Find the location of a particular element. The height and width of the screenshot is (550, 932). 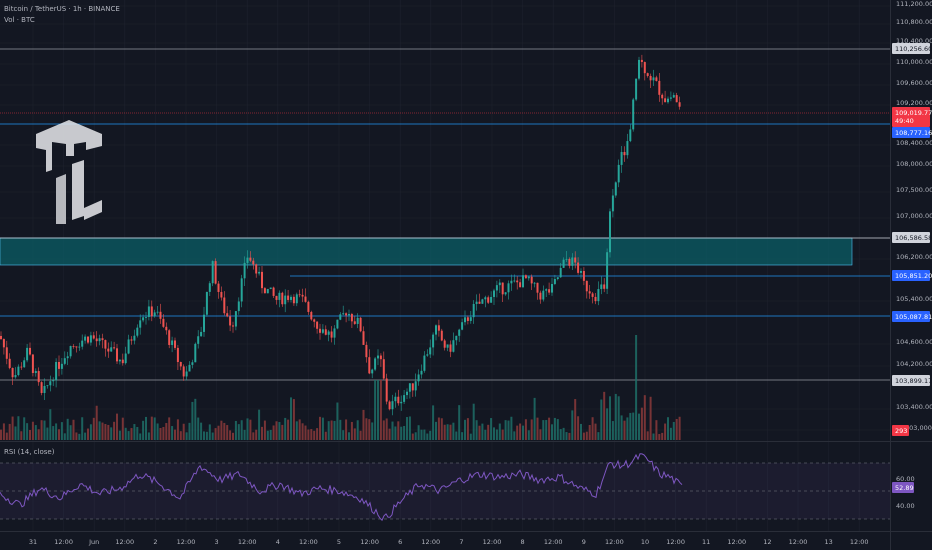

rsi-line is located at coordinates (341, 487).